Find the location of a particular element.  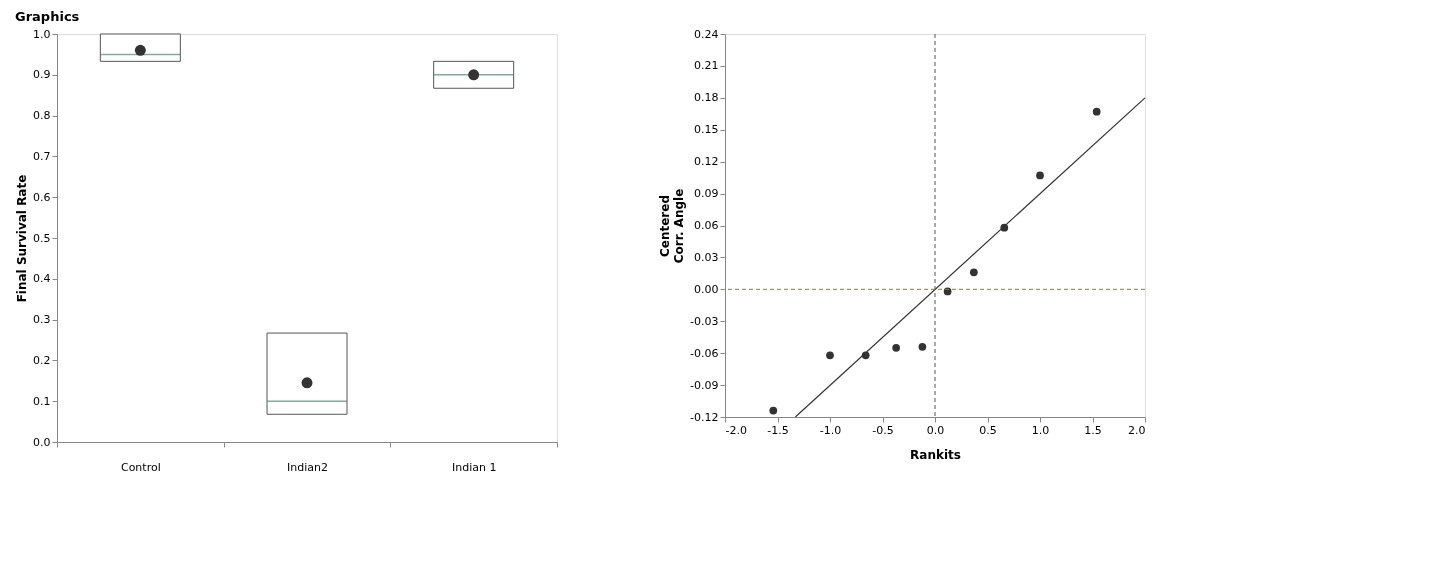

x-tick-label: -1.5 is located at coordinates (778, 430).